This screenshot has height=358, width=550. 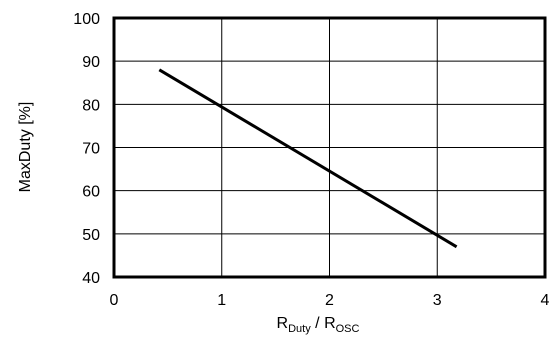 I want to click on y-tick-labels: 40 50 60 70 80 90 100, so click(x=86, y=149).